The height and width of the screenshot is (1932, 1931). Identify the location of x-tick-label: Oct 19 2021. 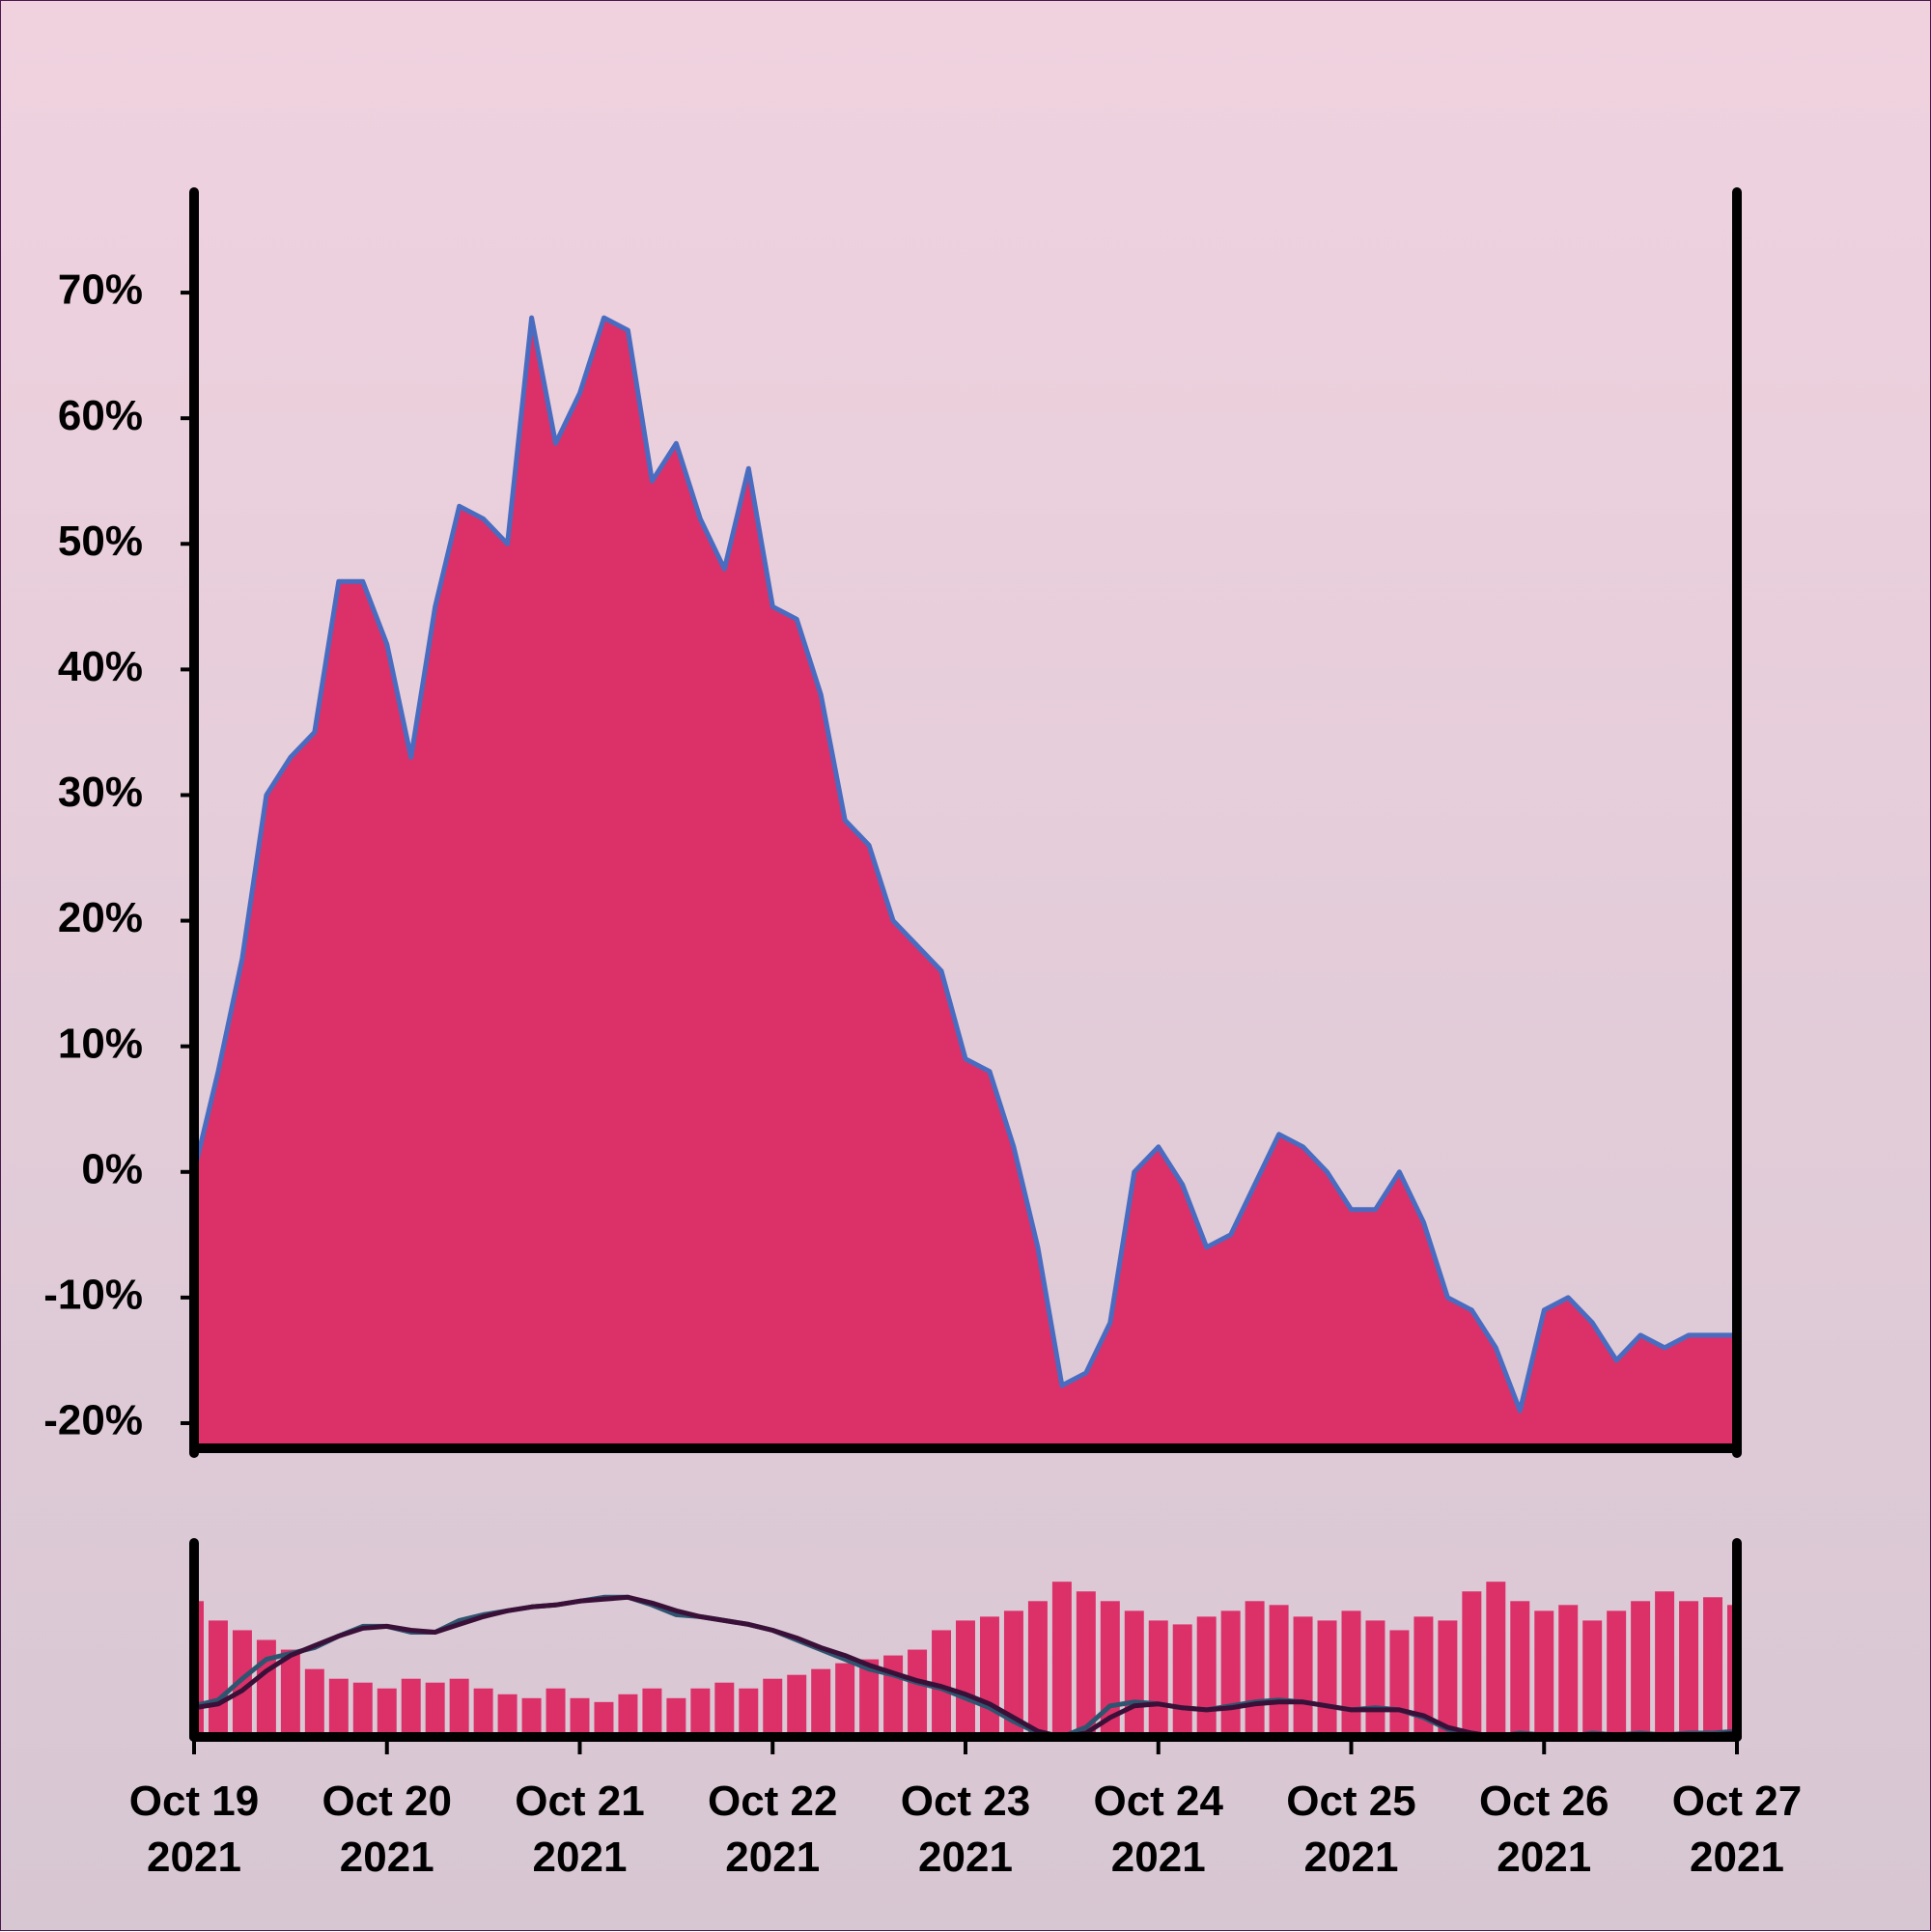
(194, 1830).